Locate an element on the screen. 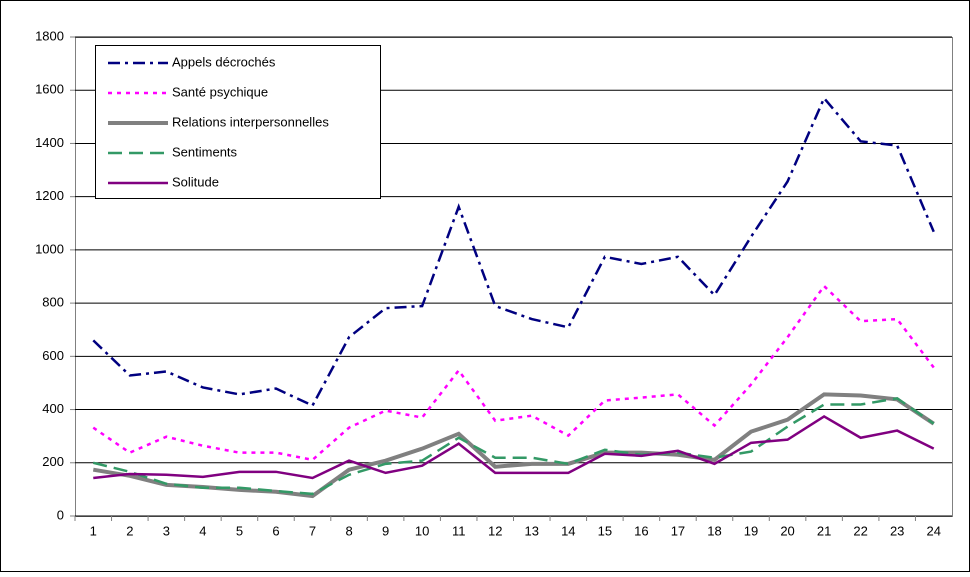 The image size is (970, 577). x-tick-label: 1 is located at coordinates (93, 530).